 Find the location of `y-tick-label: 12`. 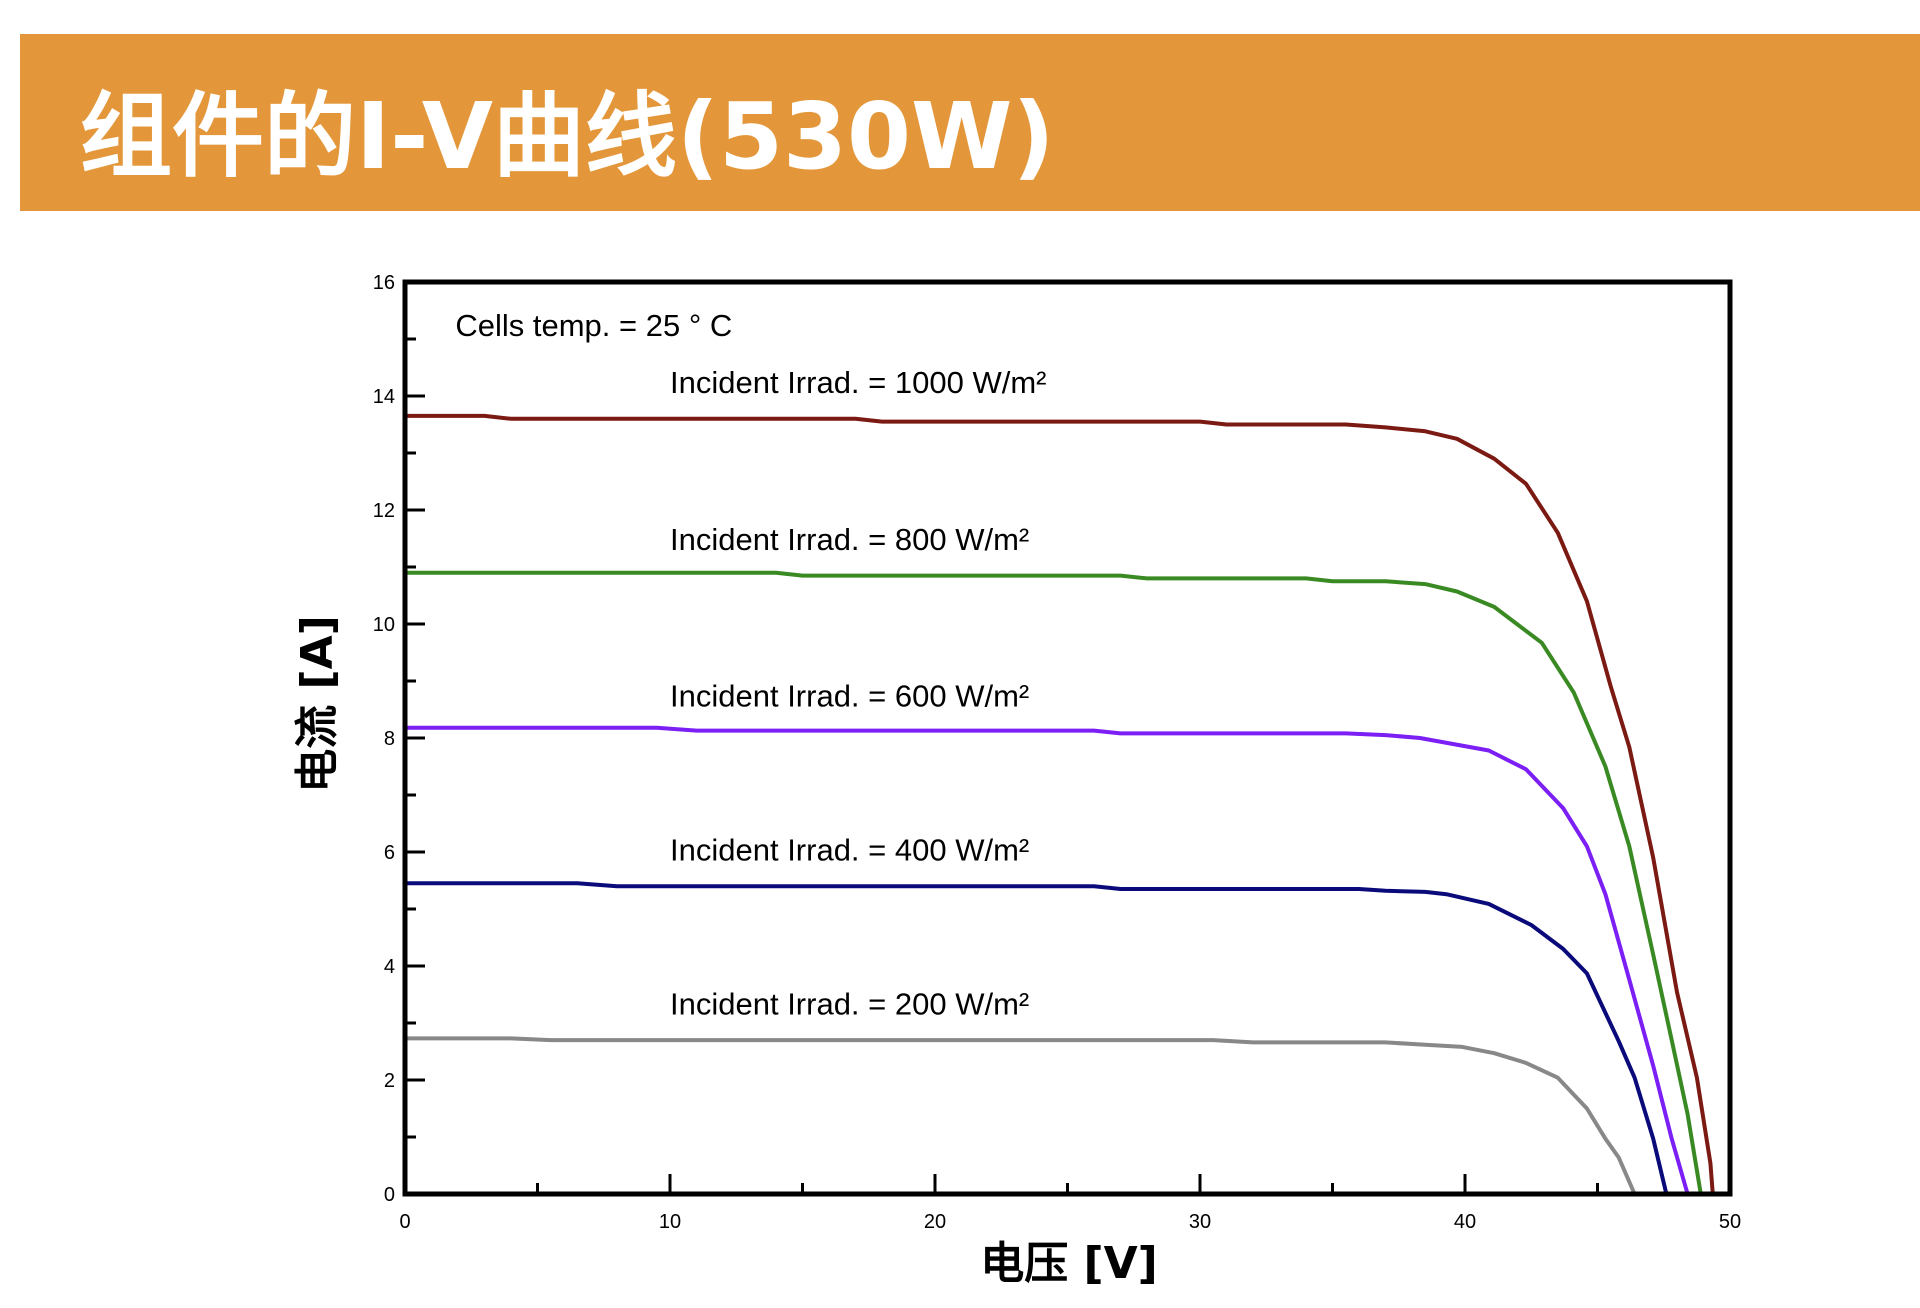

y-tick-label: 12 is located at coordinates (384, 511).